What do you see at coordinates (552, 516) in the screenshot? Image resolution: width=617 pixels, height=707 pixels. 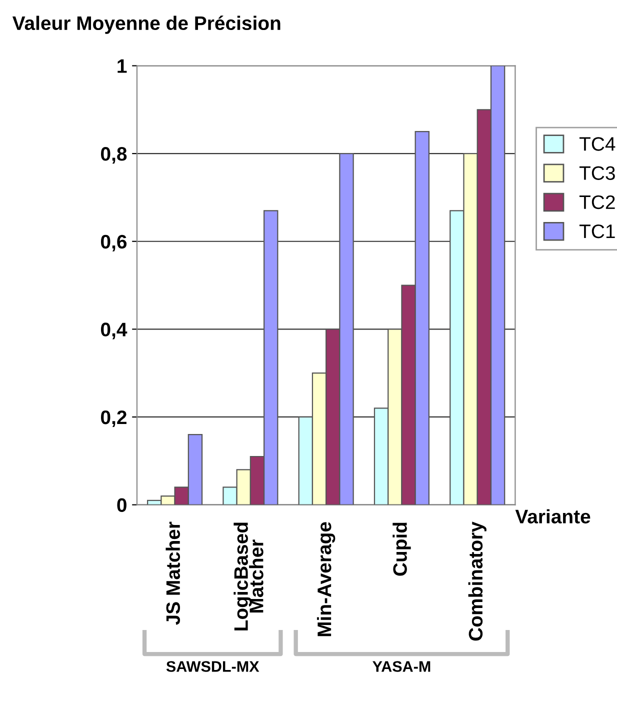 I see `x-axis-title: Variante` at bounding box center [552, 516].